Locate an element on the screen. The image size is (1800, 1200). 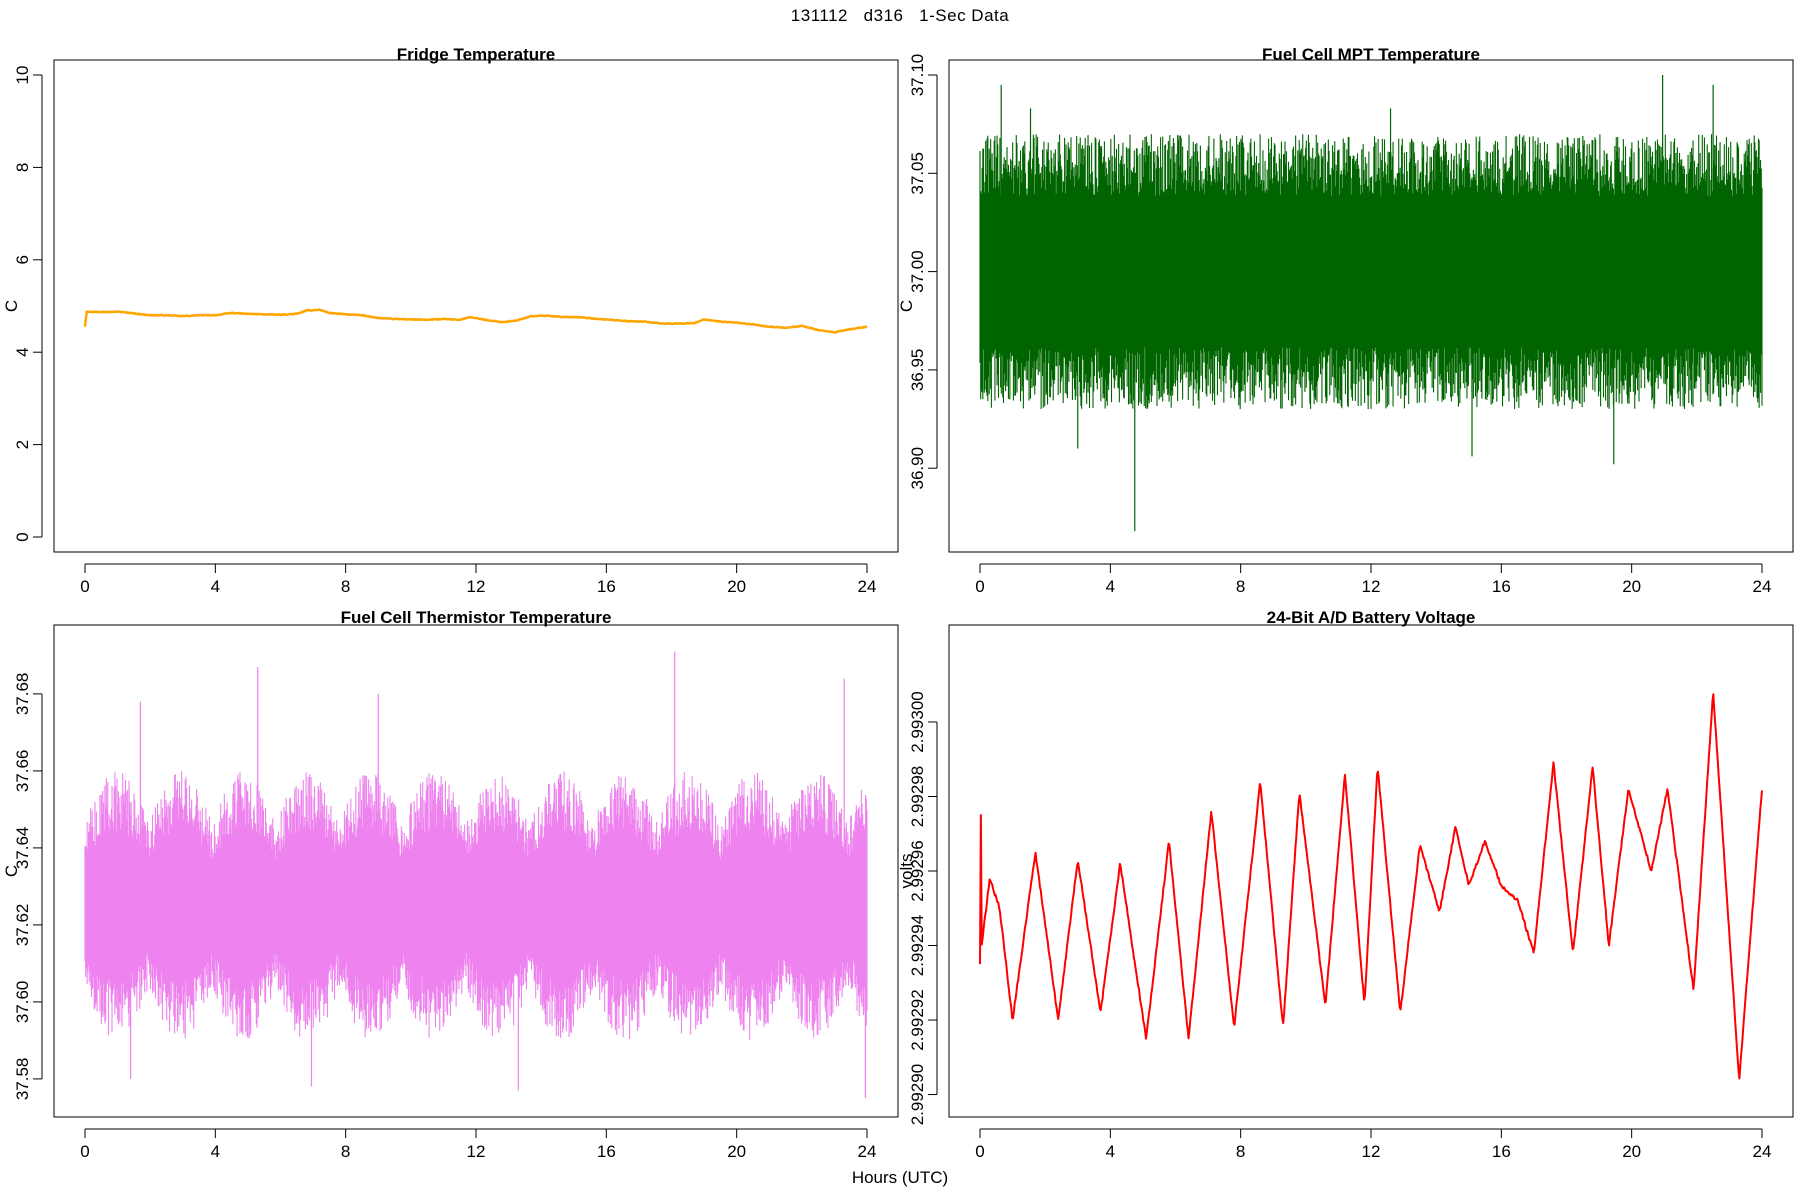
y-tick-label: 4 is located at coordinates (22, 351).